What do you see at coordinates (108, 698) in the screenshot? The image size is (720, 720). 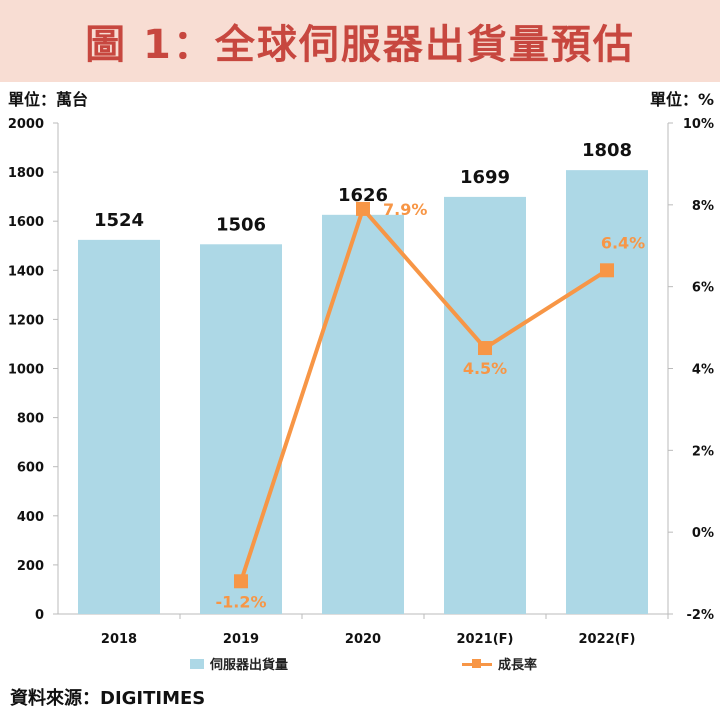 I see `source-note: 資料來源：DIGITIMES` at bounding box center [108, 698].